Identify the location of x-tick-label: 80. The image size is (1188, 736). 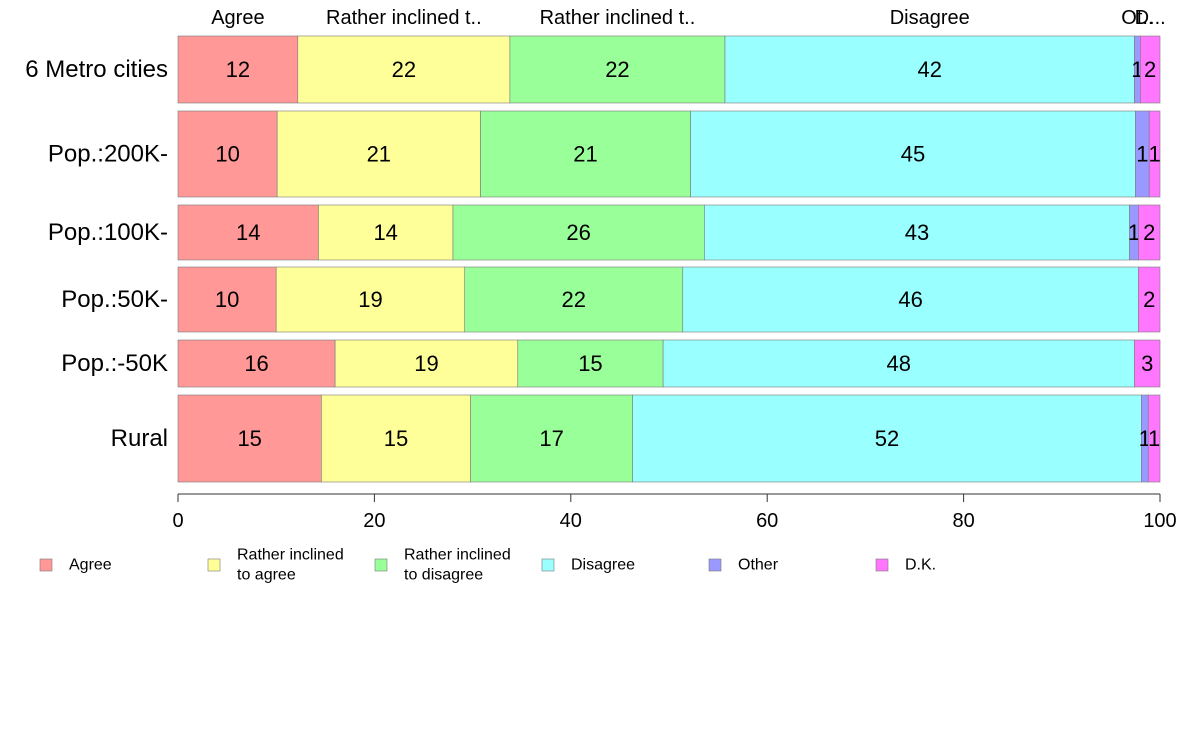
(963, 521).